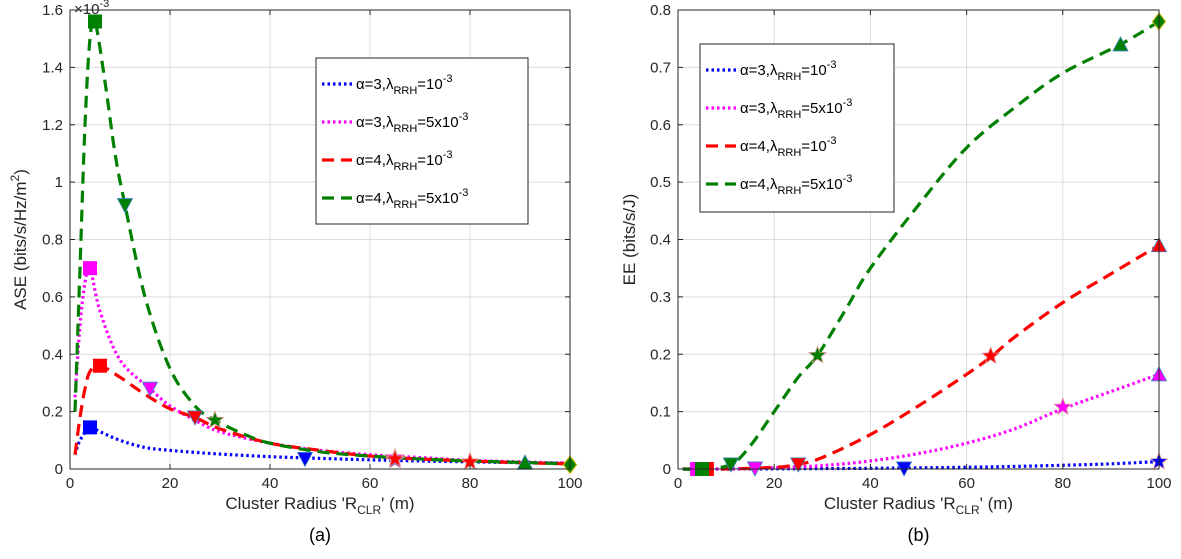 Image resolution: width=1181 pixels, height=559 pixels. I want to click on panel-caption: (a), so click(320, 535).